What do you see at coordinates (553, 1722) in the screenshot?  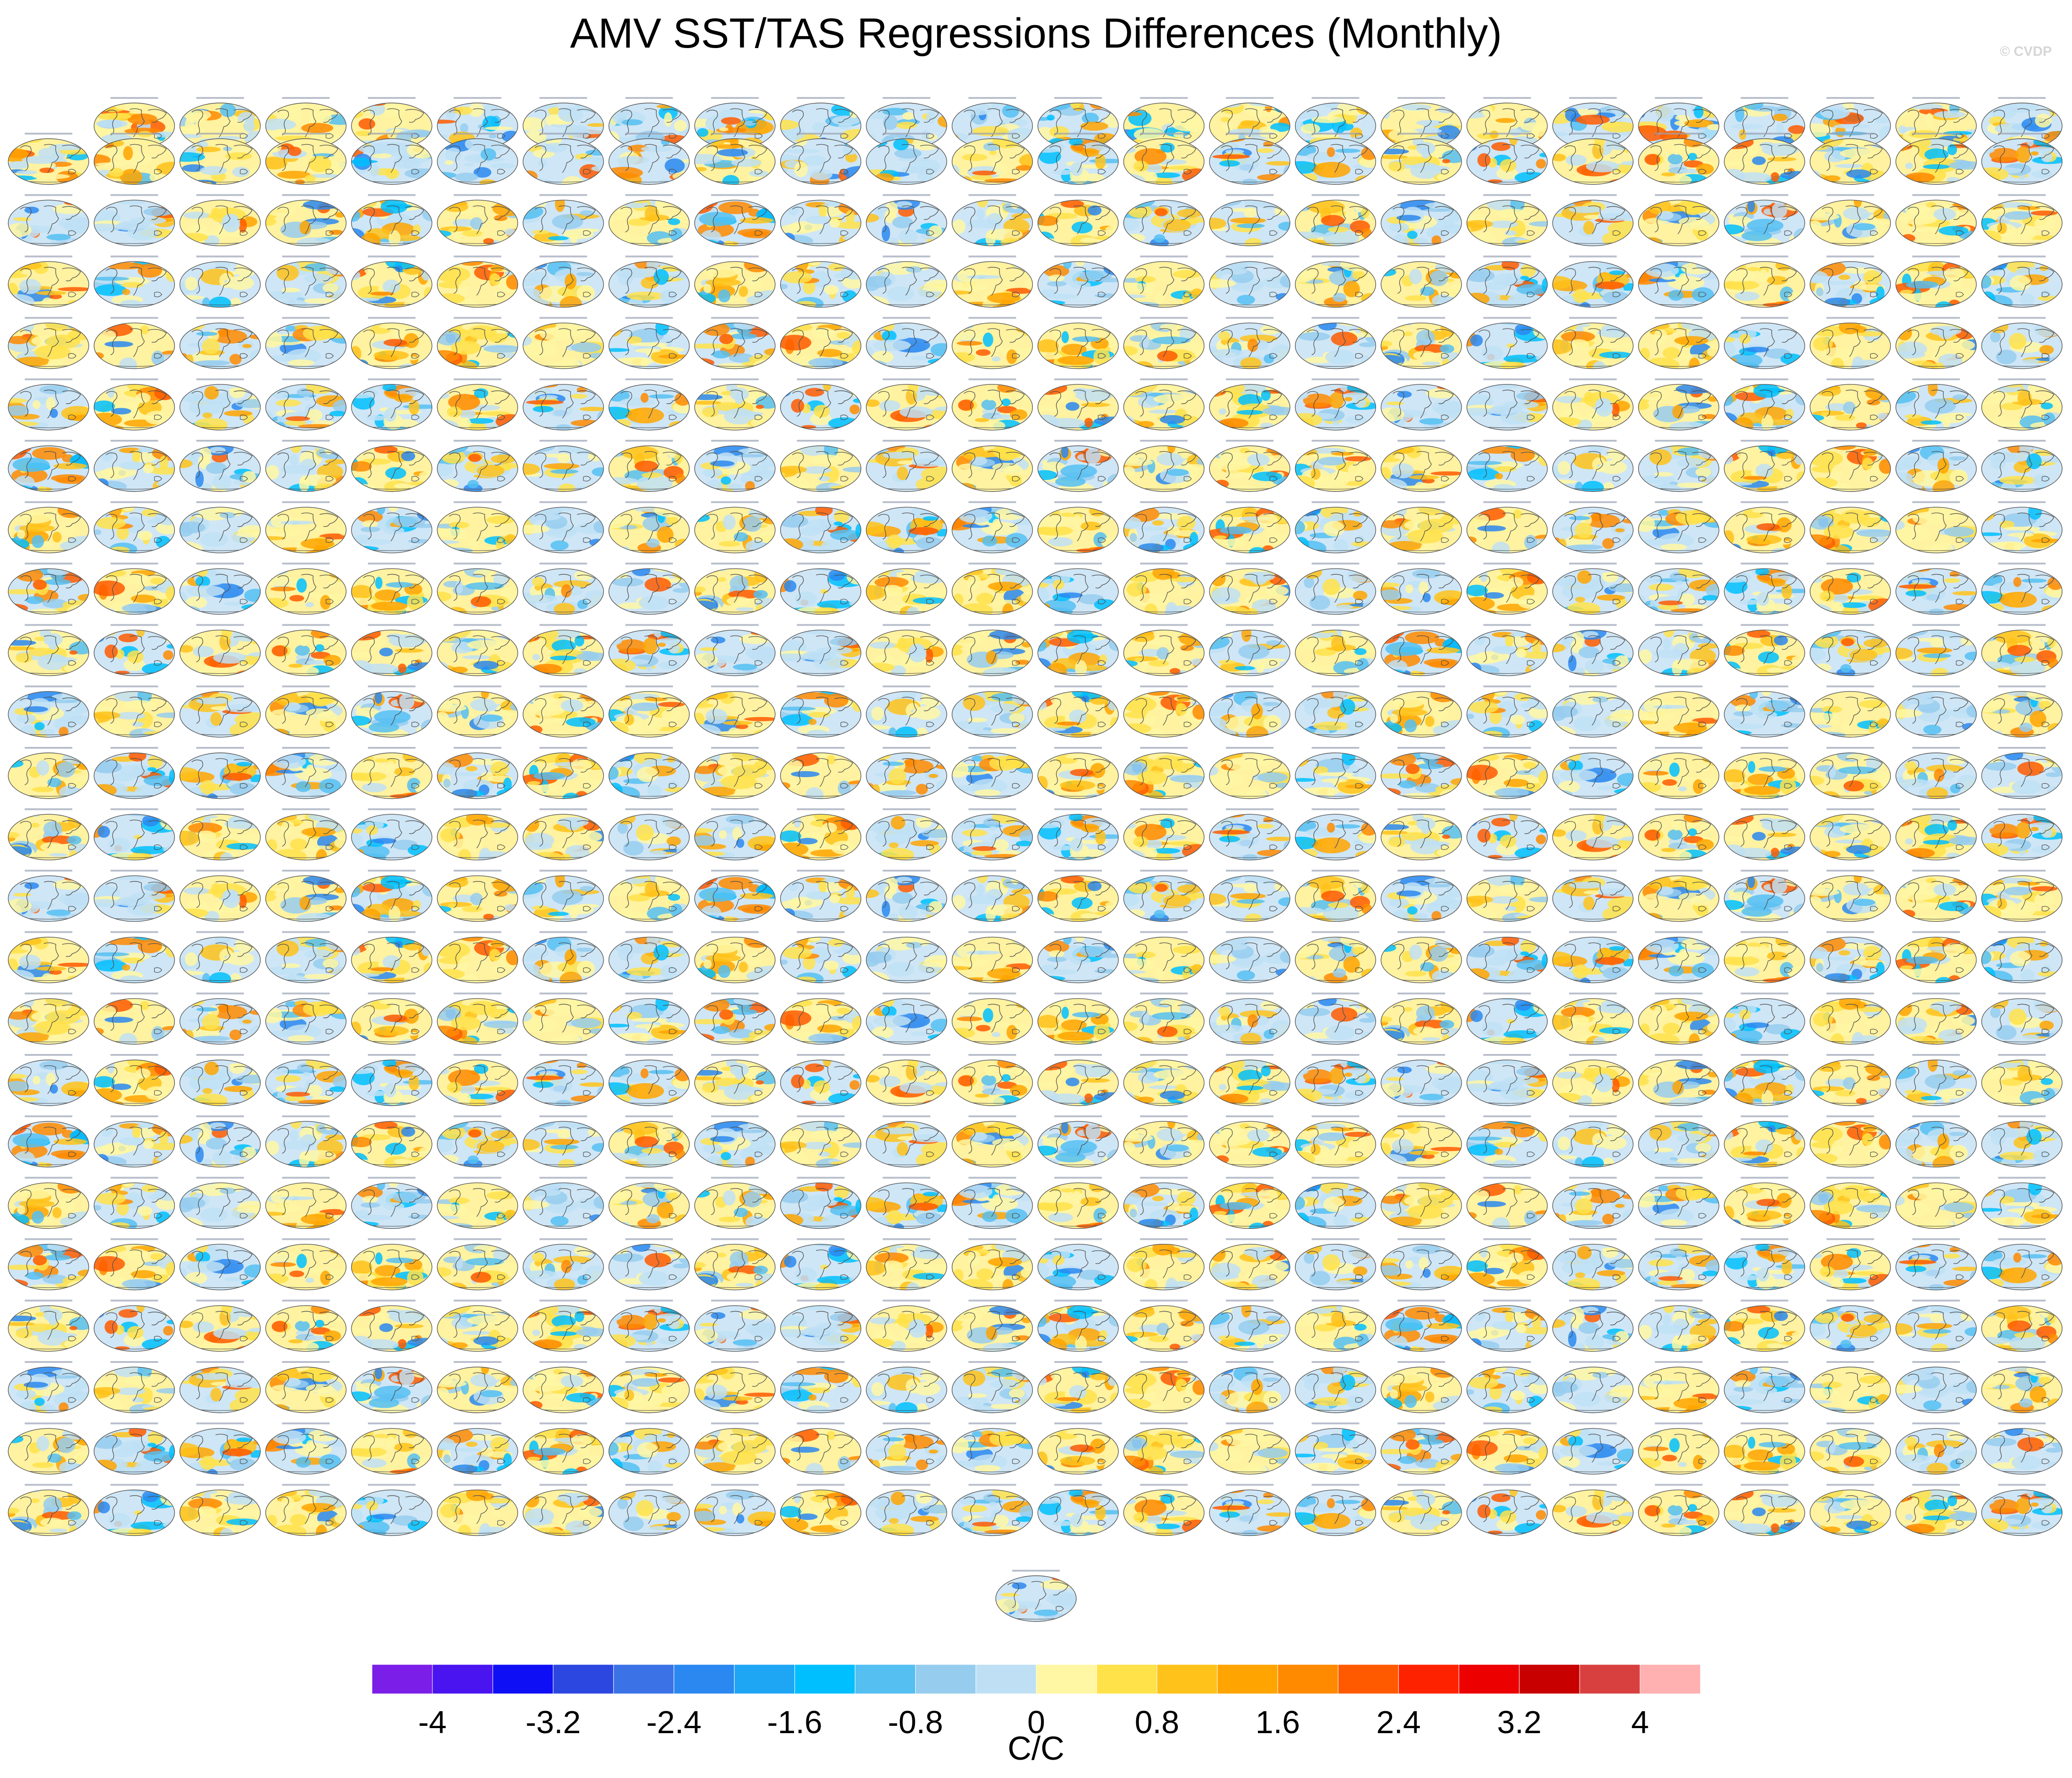 I see `colorbar-tick-label: -3.2` at bounding box center [553, 1722].